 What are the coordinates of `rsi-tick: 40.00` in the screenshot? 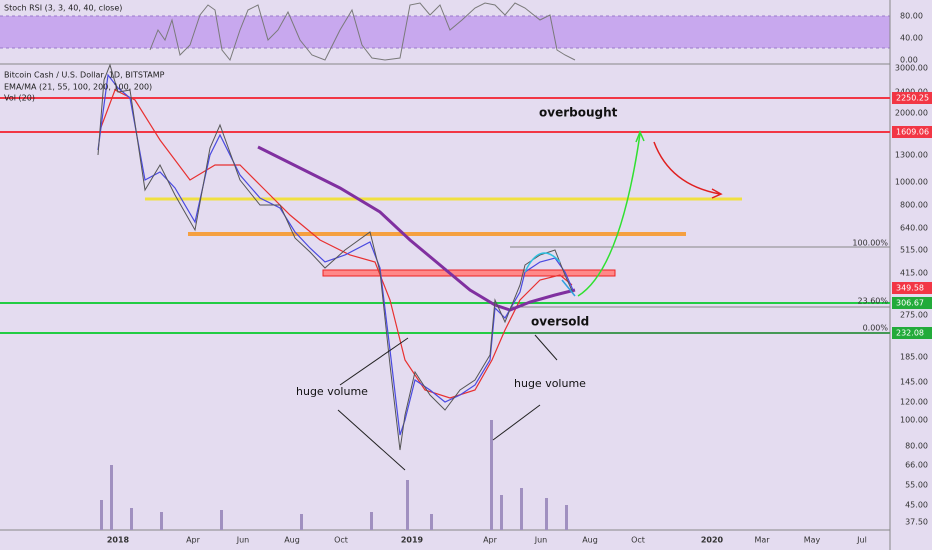 It's located at (911, 38).